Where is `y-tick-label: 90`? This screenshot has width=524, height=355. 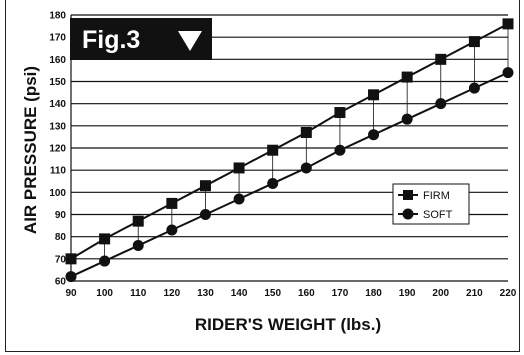 y-tick-label: 90 is located at coordinates (61, 215).